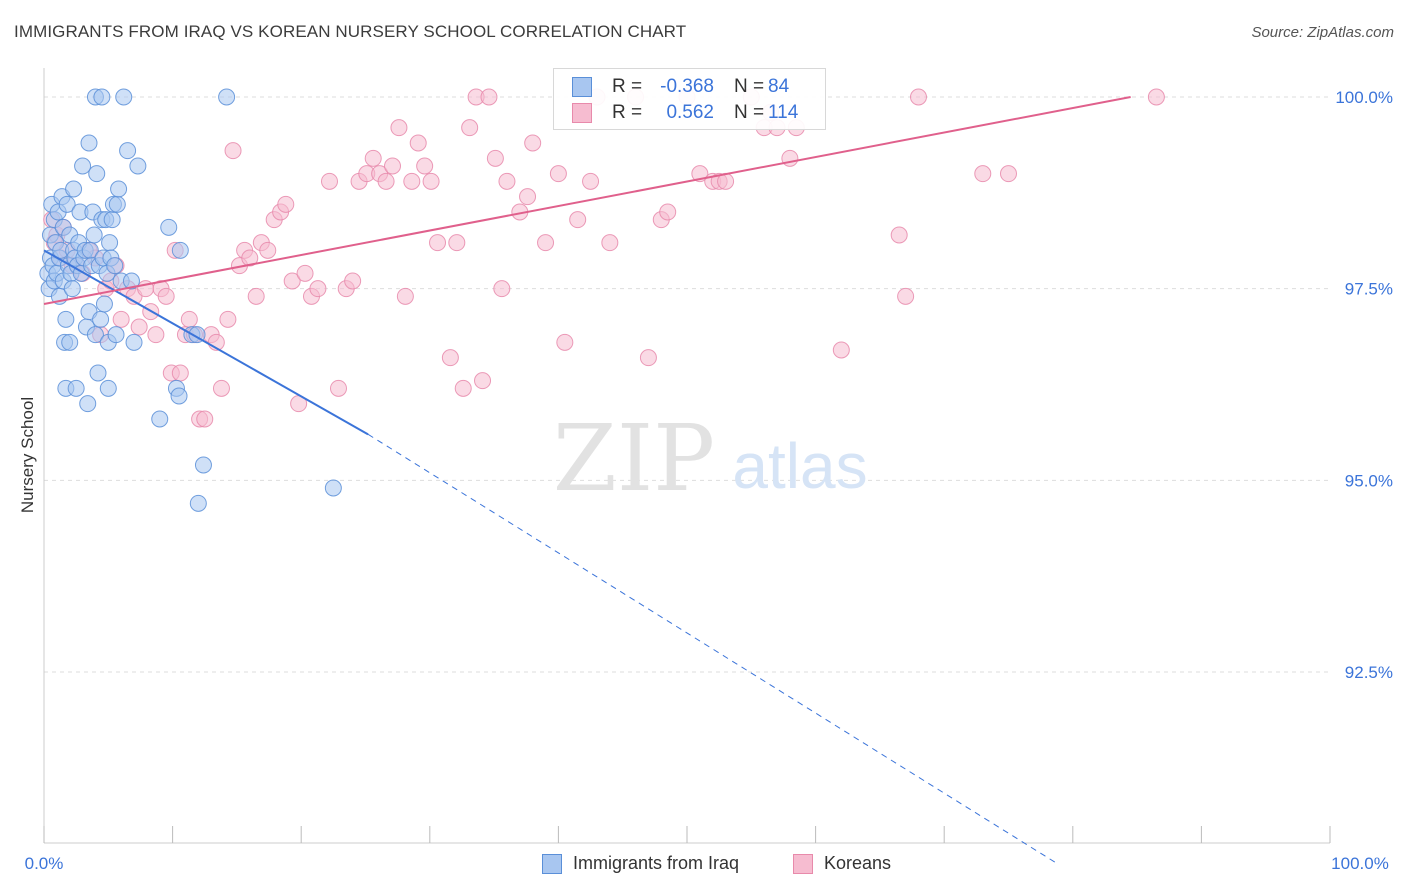 The height and width of the screenshot is (892, 1406). Describe the element at coordinates (1364, 97) in the screenshot. I see `y-tick-label: 100.0%` at that location.